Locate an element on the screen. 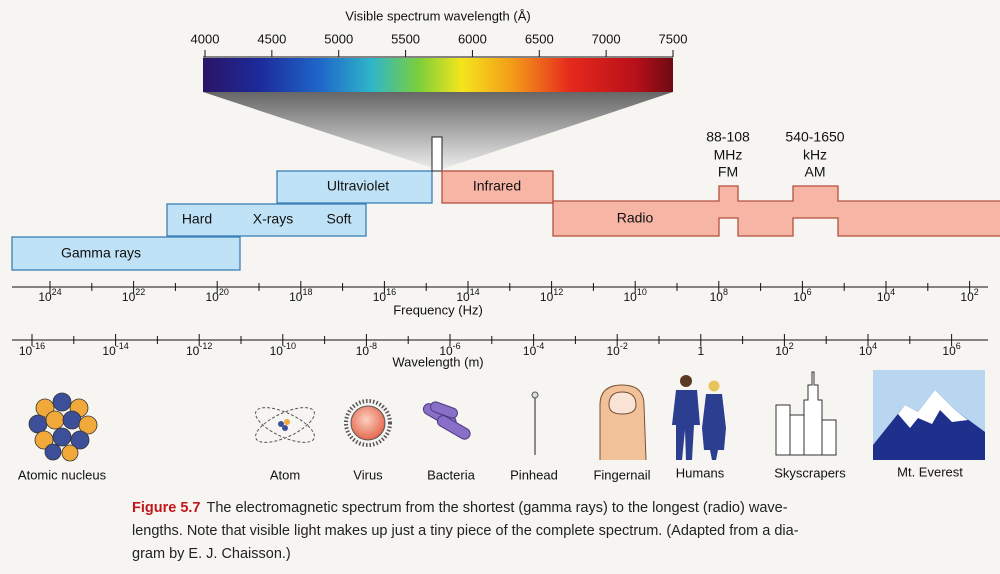 The width and height of the screenshot is (1000, 574). tick-exponent: 20 is located at coordinates (224, 292).